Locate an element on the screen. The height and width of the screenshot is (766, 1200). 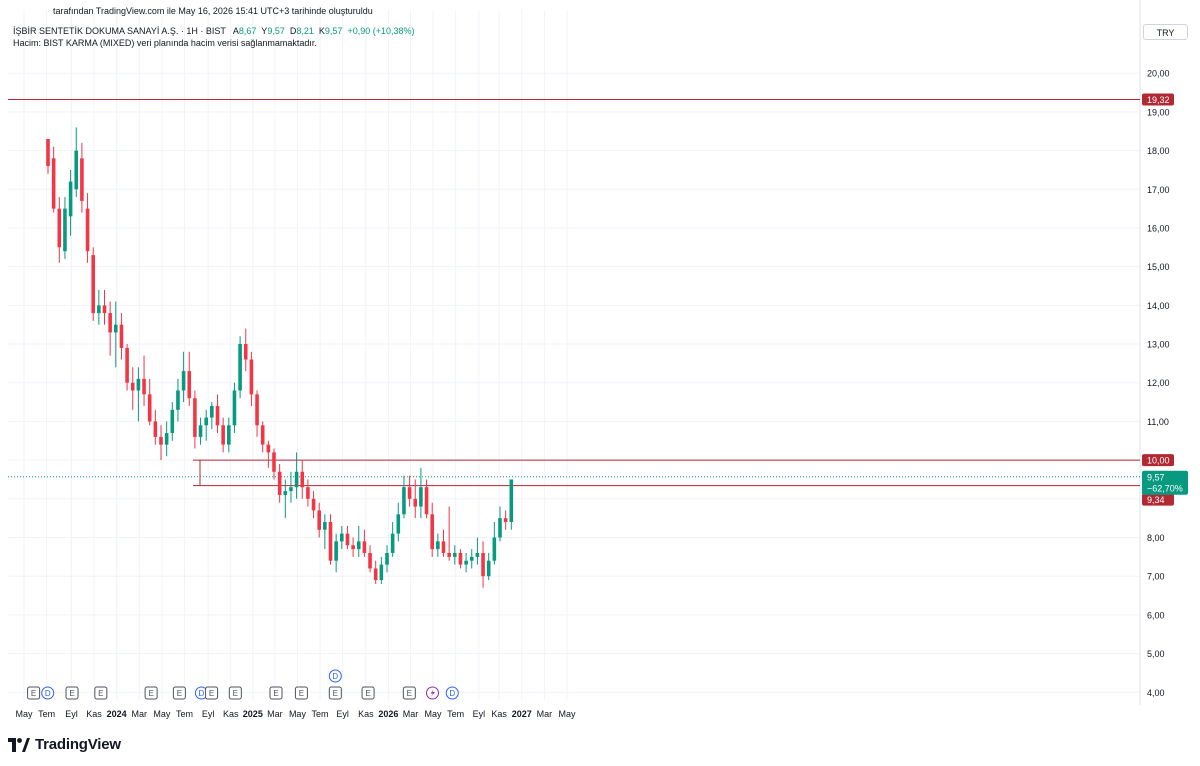
dividend-marker-label: D is located at coordinates (335, 676).